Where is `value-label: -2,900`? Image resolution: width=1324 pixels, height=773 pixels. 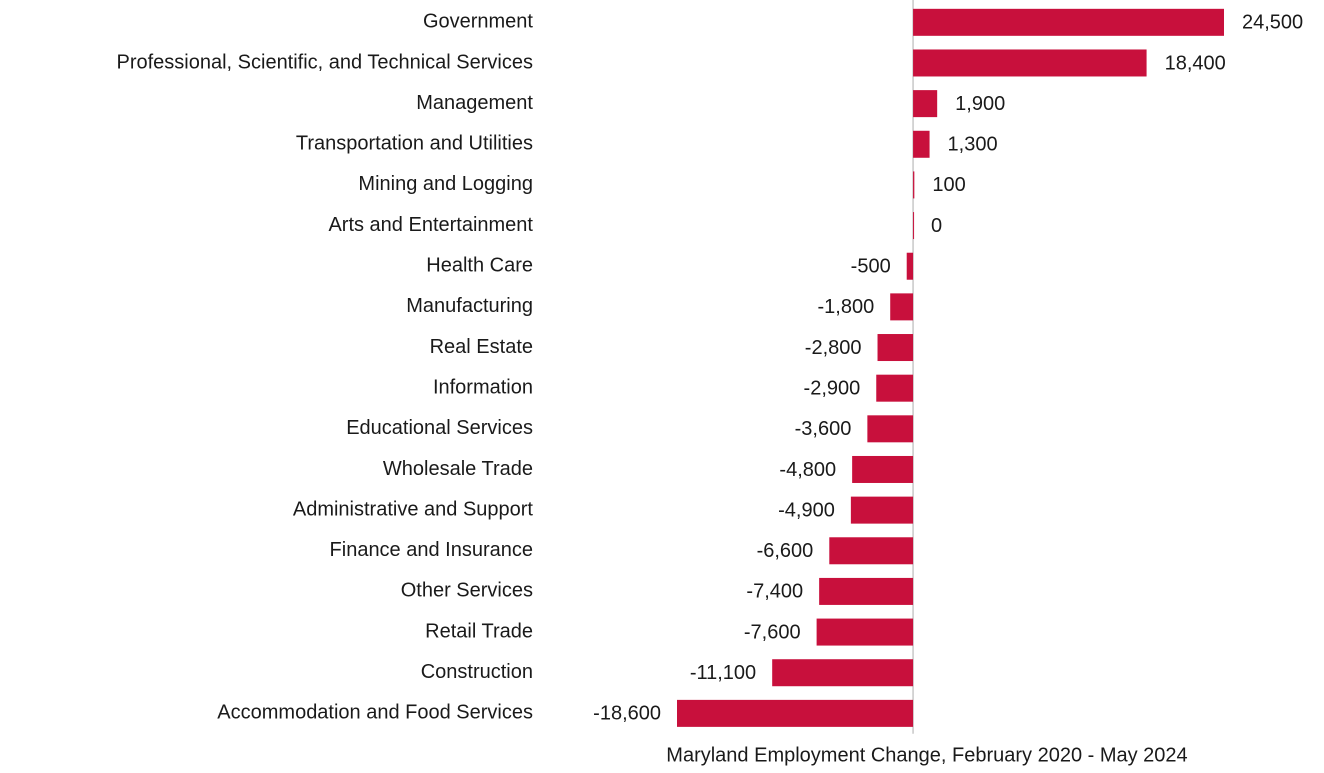 value-label: -2,900 is located at coordinates (832, 388).